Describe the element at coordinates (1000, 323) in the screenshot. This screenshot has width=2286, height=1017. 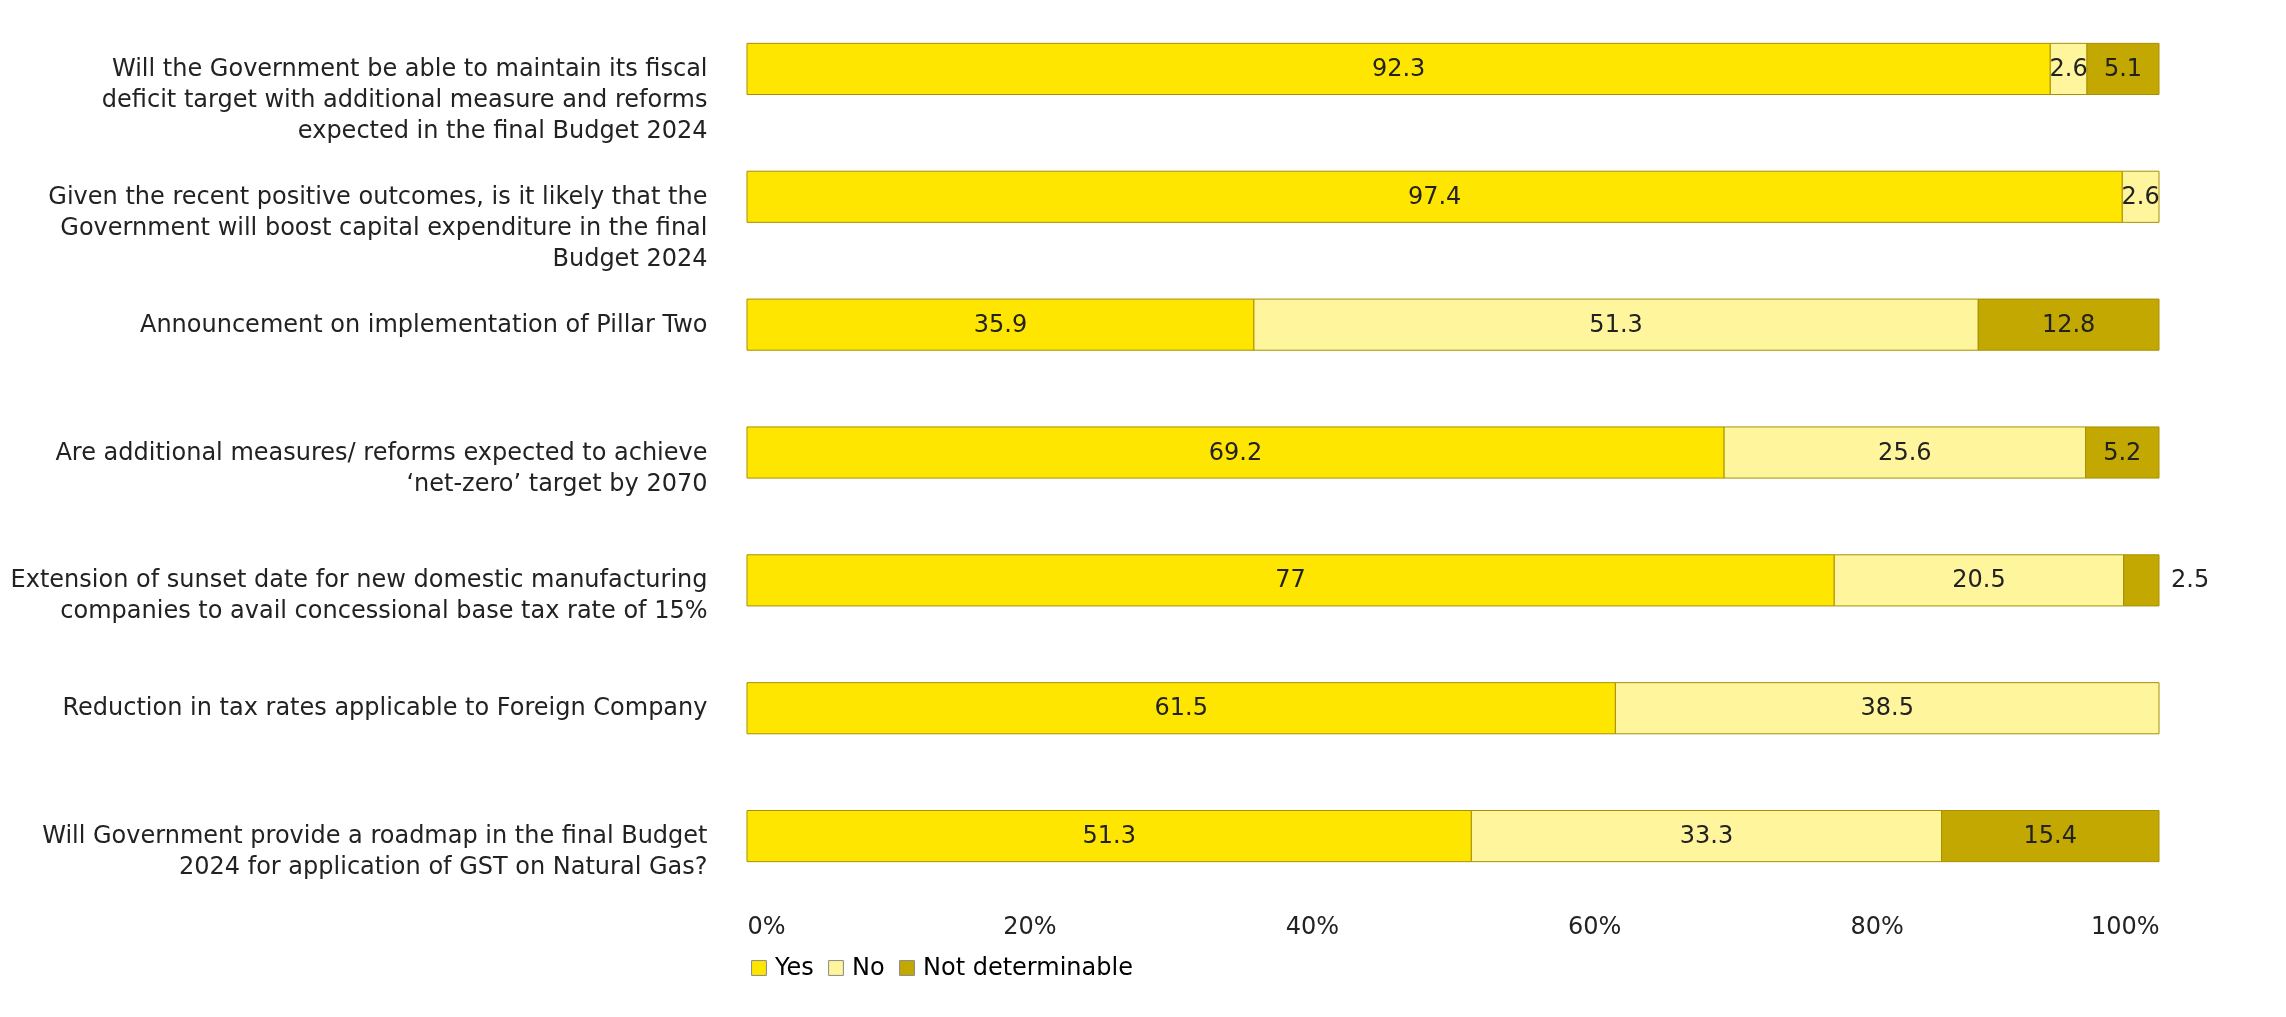
I see `data-label: 35.9` at that location.